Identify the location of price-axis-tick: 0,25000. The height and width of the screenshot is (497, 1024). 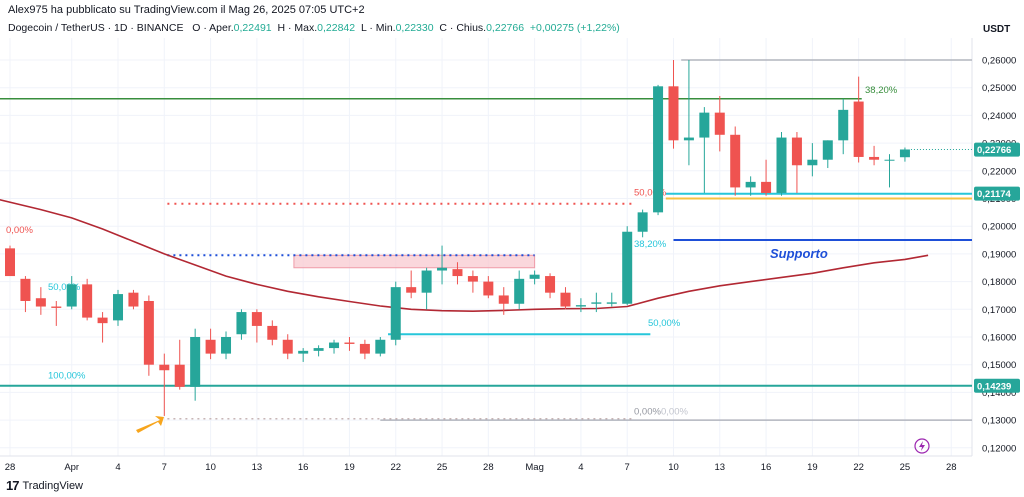
(999, 88).